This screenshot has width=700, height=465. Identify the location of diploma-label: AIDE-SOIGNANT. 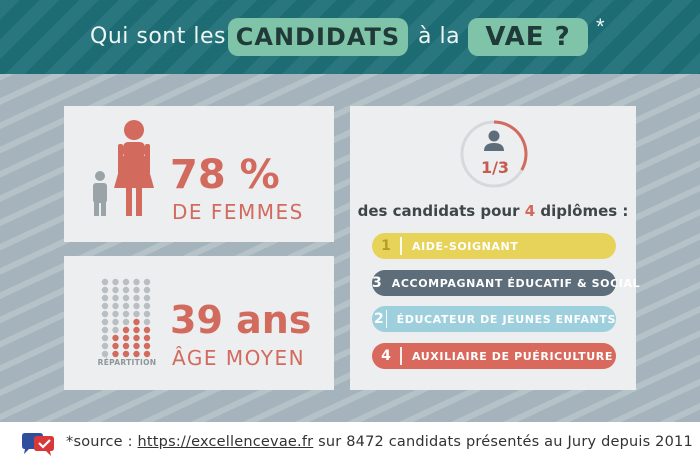
(465, 246).